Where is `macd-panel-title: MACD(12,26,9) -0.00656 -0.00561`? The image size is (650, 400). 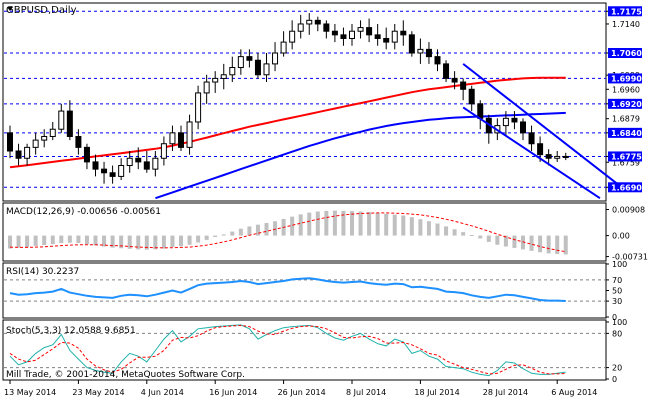
macd-panel-title: MACD(12,26,9) -0.00656 -0.00561 is located at coordinates (83, 212).